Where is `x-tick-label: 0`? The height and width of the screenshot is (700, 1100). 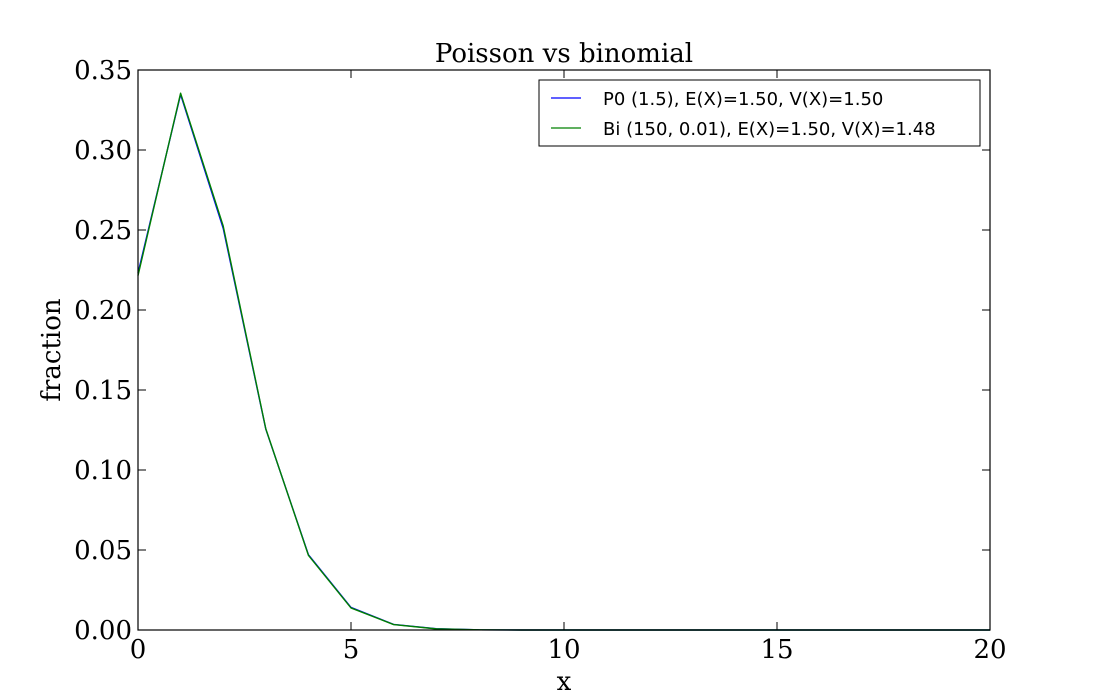
x-tick-label: 0 is located at coordinates (138, 650).